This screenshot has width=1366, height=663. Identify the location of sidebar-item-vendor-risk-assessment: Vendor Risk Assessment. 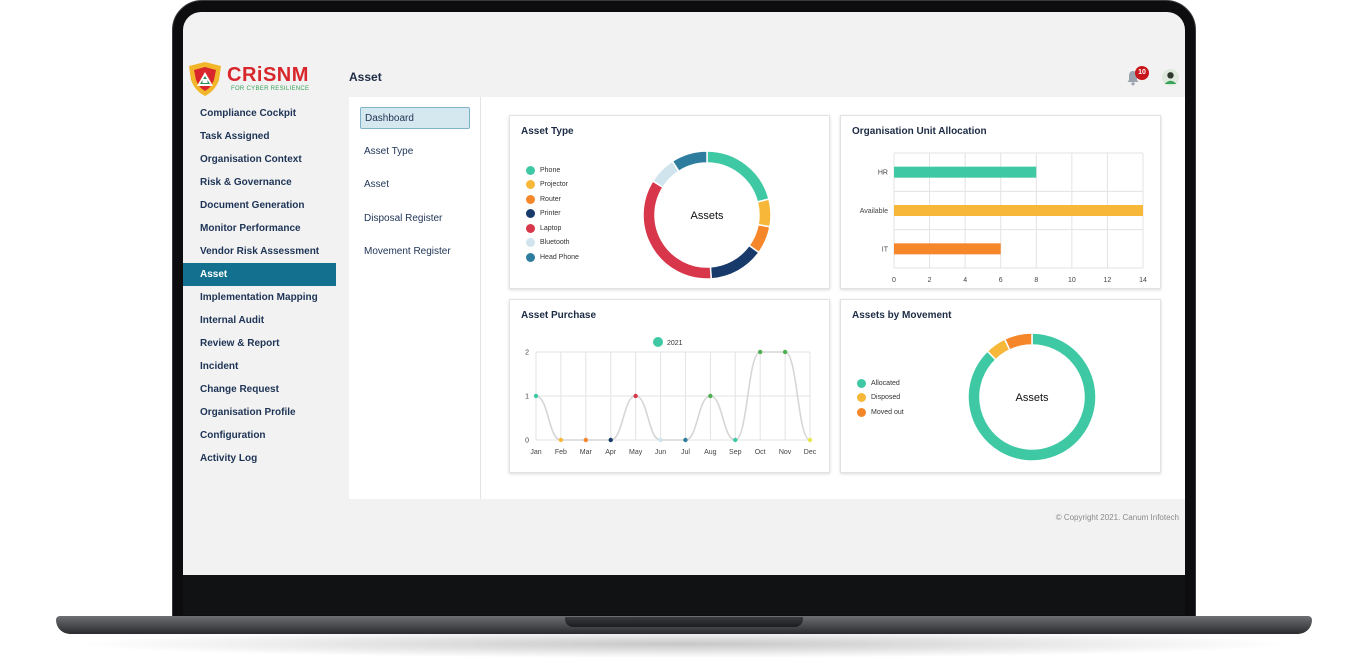
(260, 251).